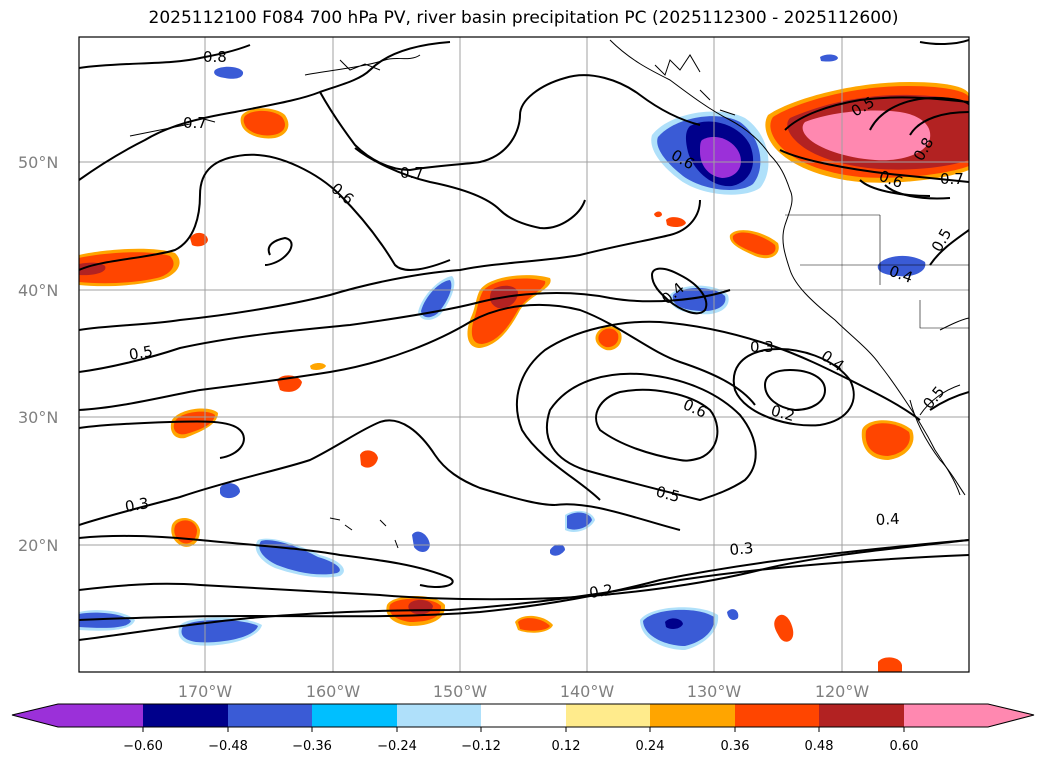 The image size is (1047, 765). I want to click on colorbar-tick: −0.36, so click(312, 746).